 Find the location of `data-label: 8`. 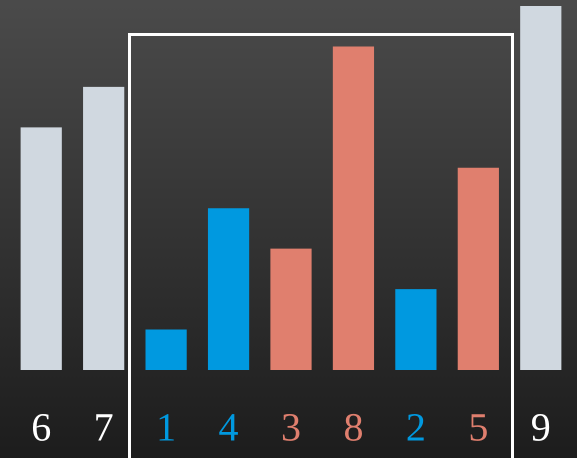

data-label: 8 is located at coordinates (353, 427).